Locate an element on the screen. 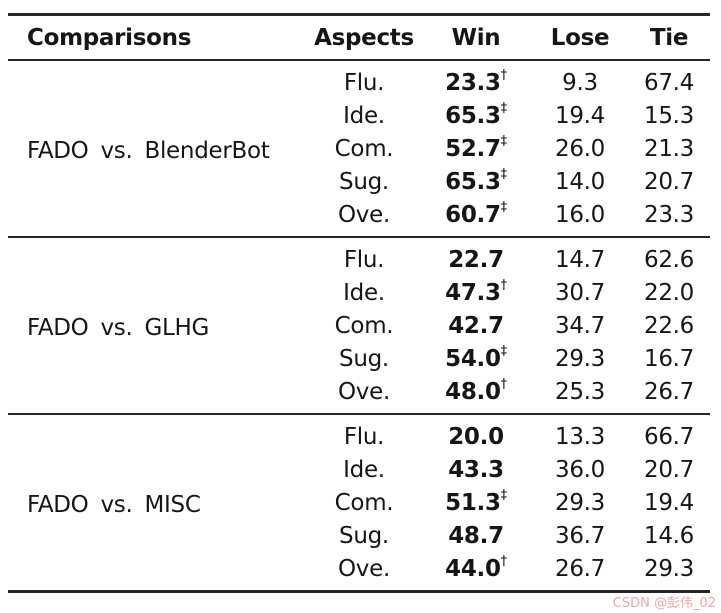  comparison-label: FADO vs. GLHG is located at coordinates (118, 328).